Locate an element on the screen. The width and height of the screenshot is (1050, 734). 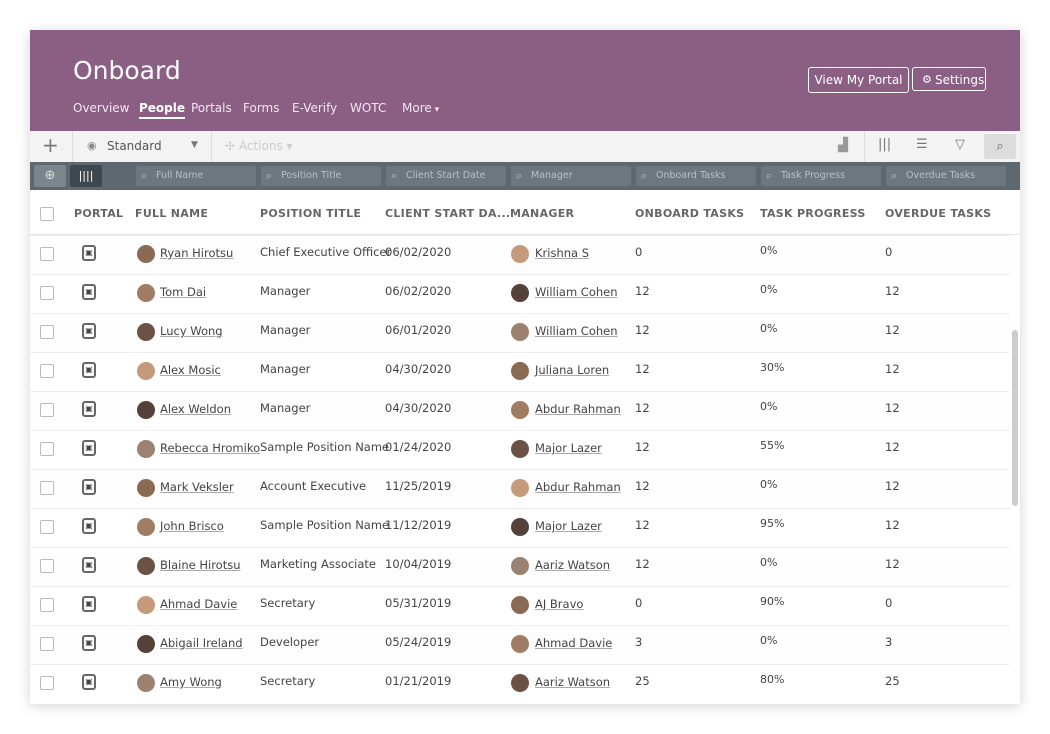
overdue-tasks: 0 is located at coordinates (889, 252).